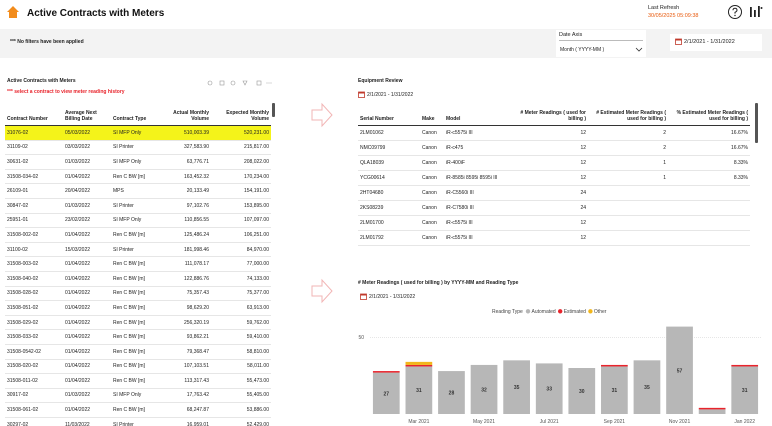 The height and width of the screenshot is (426, 772). I want to click on equipment-row: 2HT04680 Canon iR-C5560i III 24, so click(554, 193).